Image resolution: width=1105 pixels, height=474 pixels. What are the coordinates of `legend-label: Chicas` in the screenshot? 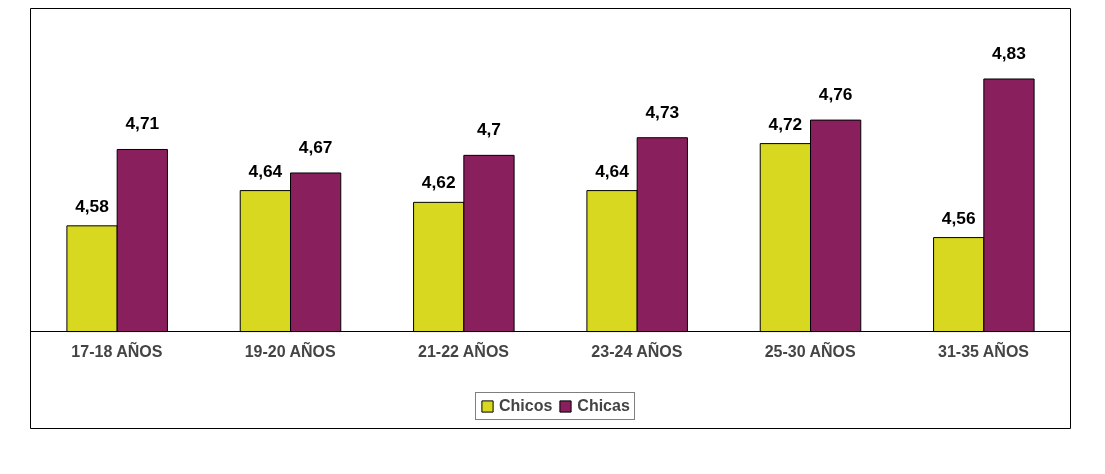 It's located at (603, 406).